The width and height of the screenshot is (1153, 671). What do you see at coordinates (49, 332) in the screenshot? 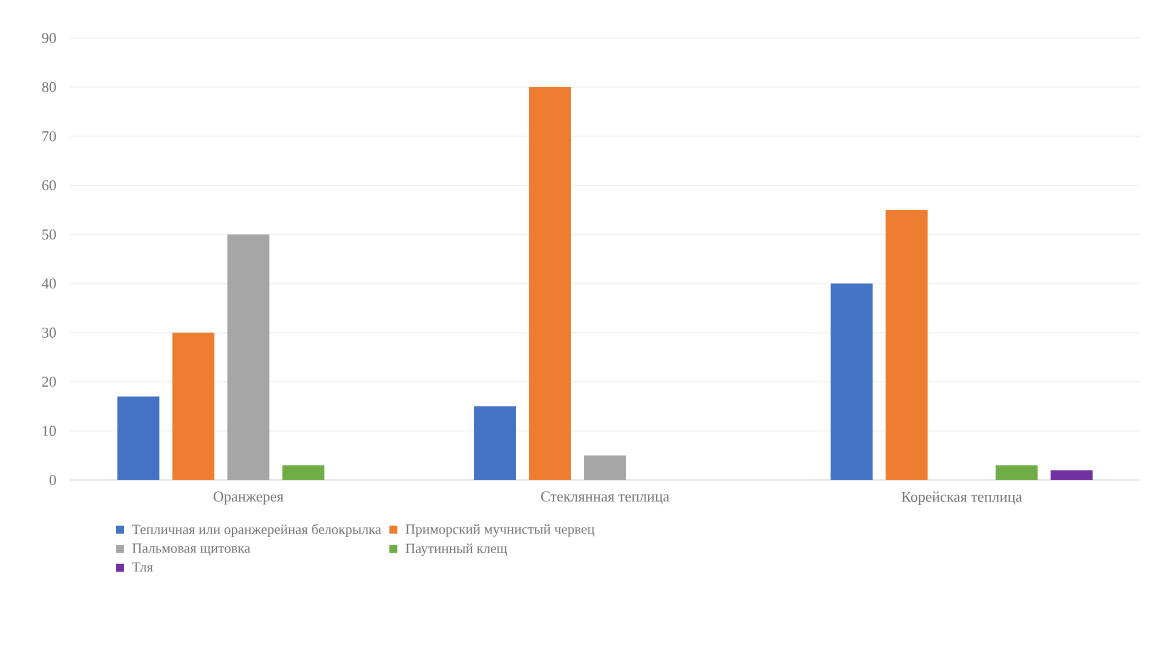
I see `y-tick-label: 30` at bounding box center [49, 332].